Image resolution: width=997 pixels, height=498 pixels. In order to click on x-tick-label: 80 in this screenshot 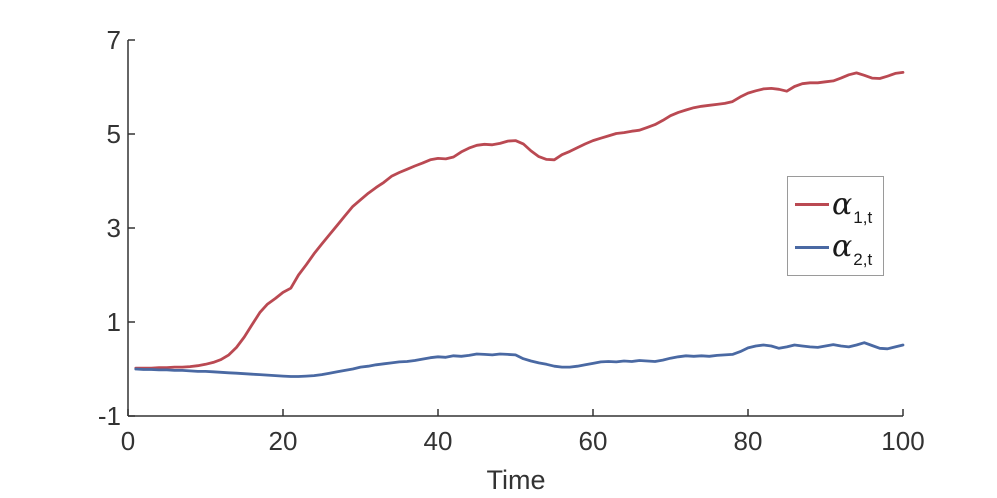, I will do `click(748, 441)`.